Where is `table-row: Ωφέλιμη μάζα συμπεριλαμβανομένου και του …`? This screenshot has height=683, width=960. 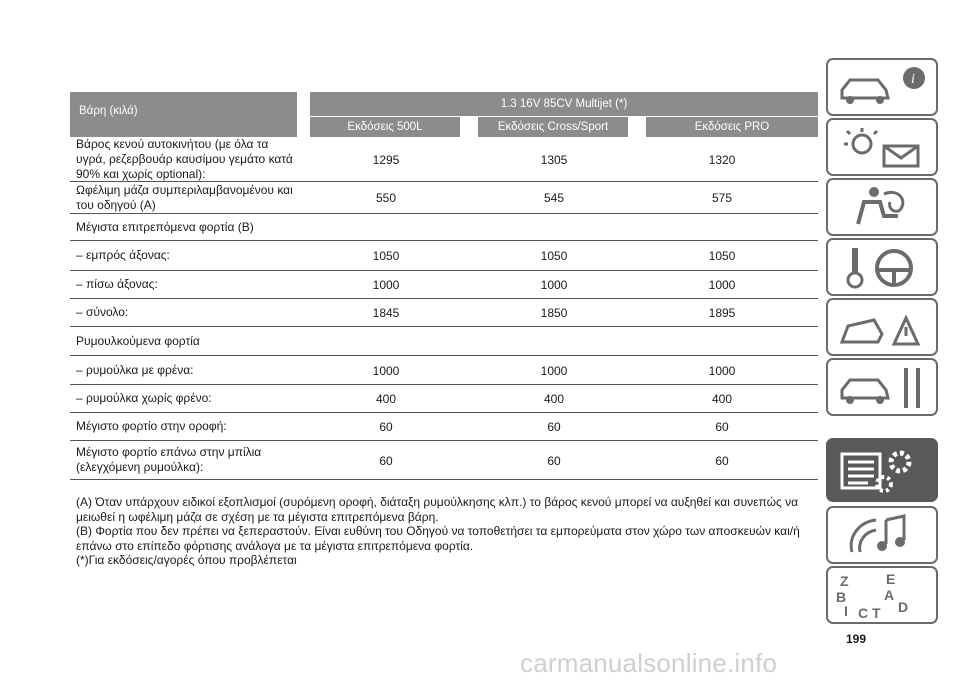
table-row: Ωφέλιμη μάζα συμπεριλαμβανομένου και του … is located at coordinates (444, 198).